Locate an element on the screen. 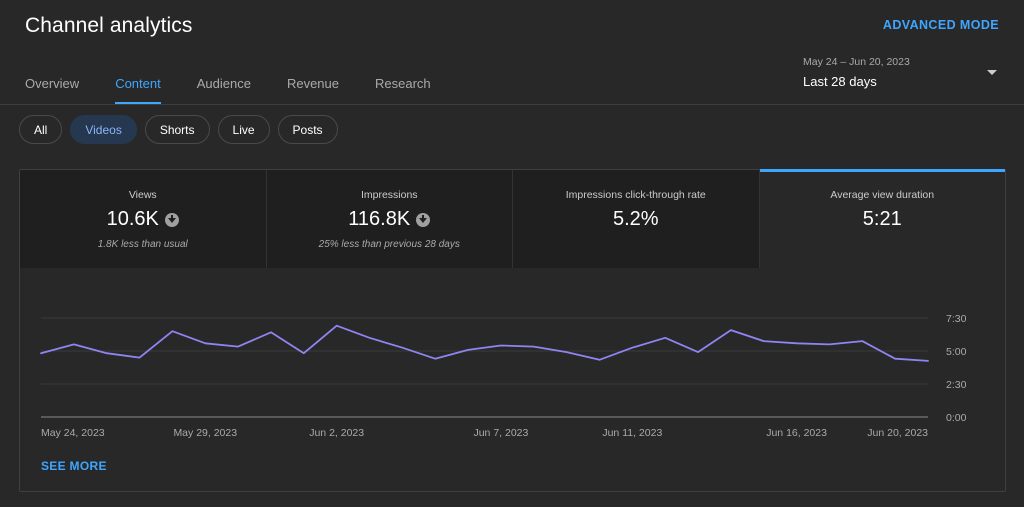 This screenshot has width=1024, height=507. metric-label: Views is located at coordinates (142, 195).